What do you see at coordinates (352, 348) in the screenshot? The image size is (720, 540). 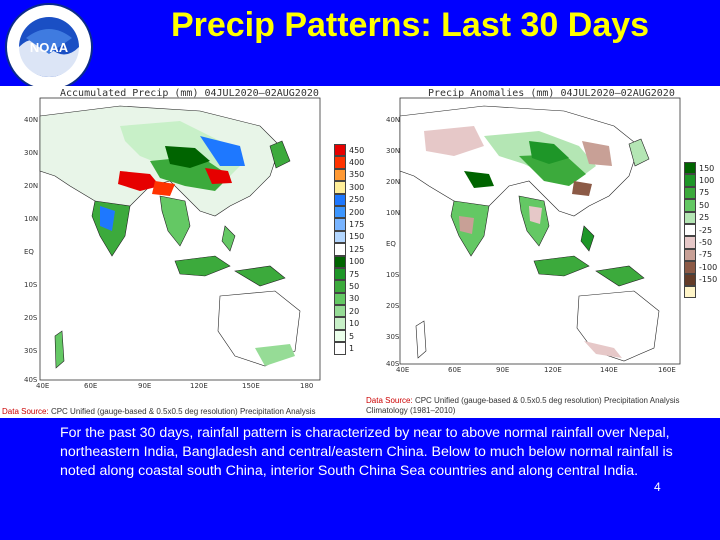 I see `colorbar-label: 1` at bounding box center [352, 348].